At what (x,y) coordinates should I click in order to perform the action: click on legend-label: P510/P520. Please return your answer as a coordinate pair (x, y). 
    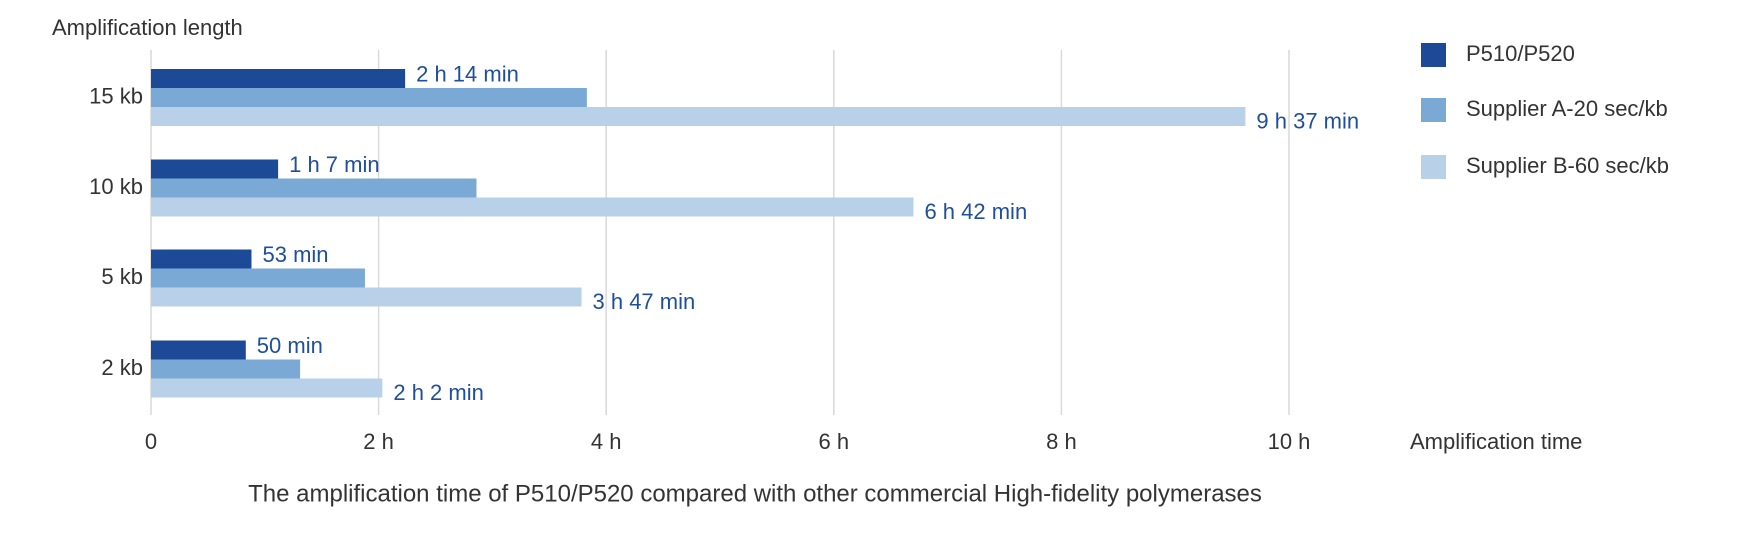
    Looking at the image, I should click on (1520, 53).